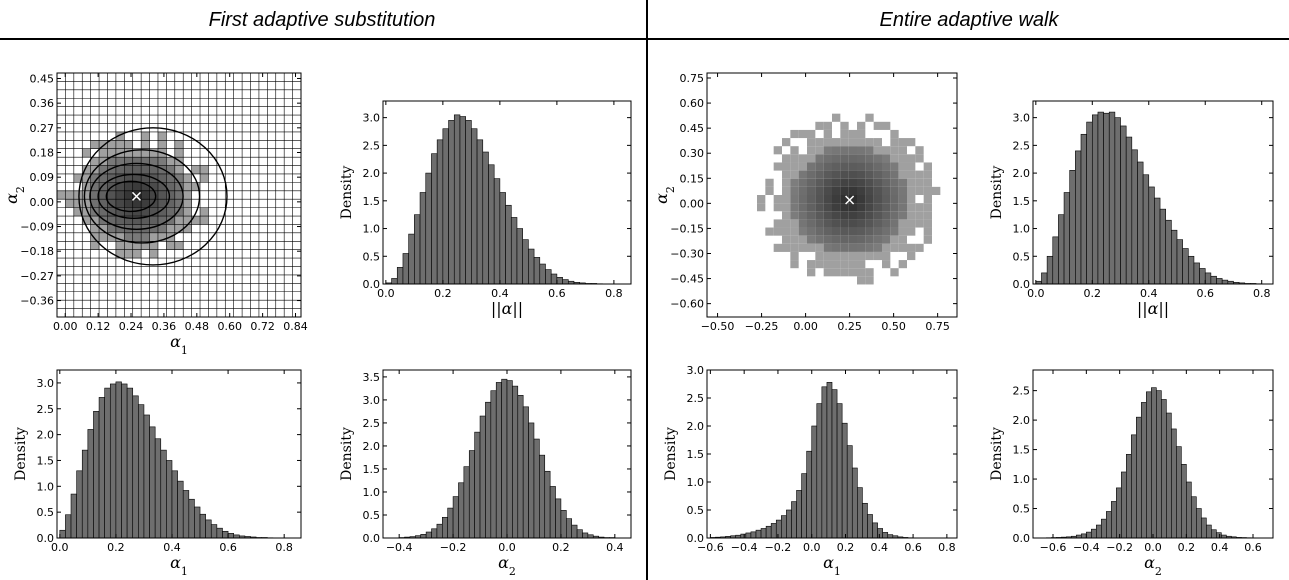 The height and width of the screenshot is (580, 1289). I want to click on y-tick-label: −0.60, so click(687, 304).